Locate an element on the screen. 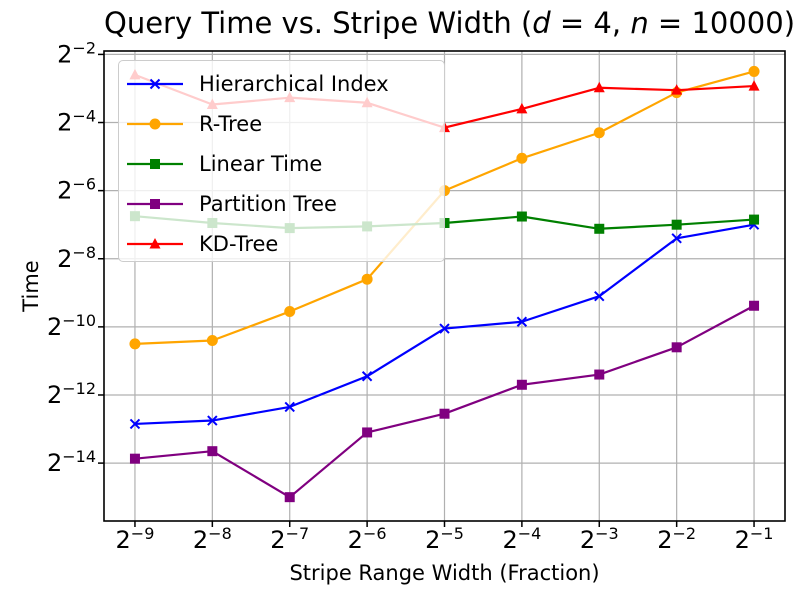  x-tick-label: 2−1 is located at coordinates (754, 539).